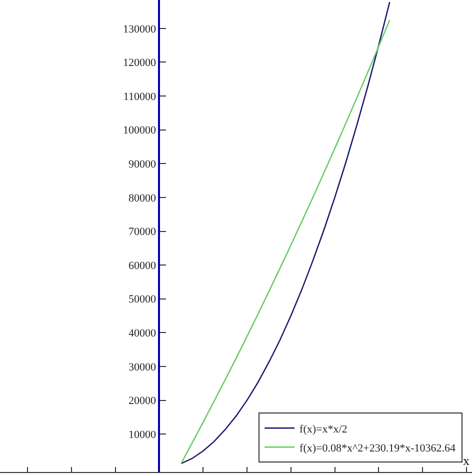 This screenshot has width=474, height=474. Describe the element at coordinates (142, 198) in the screenshot. I see `y-tick-label: 80000` at that location.